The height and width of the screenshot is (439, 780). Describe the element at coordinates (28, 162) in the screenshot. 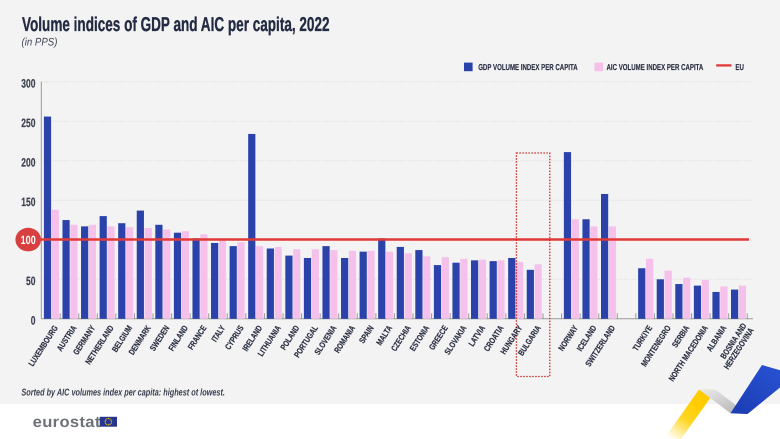

I see `svg-text: 200` at that location.